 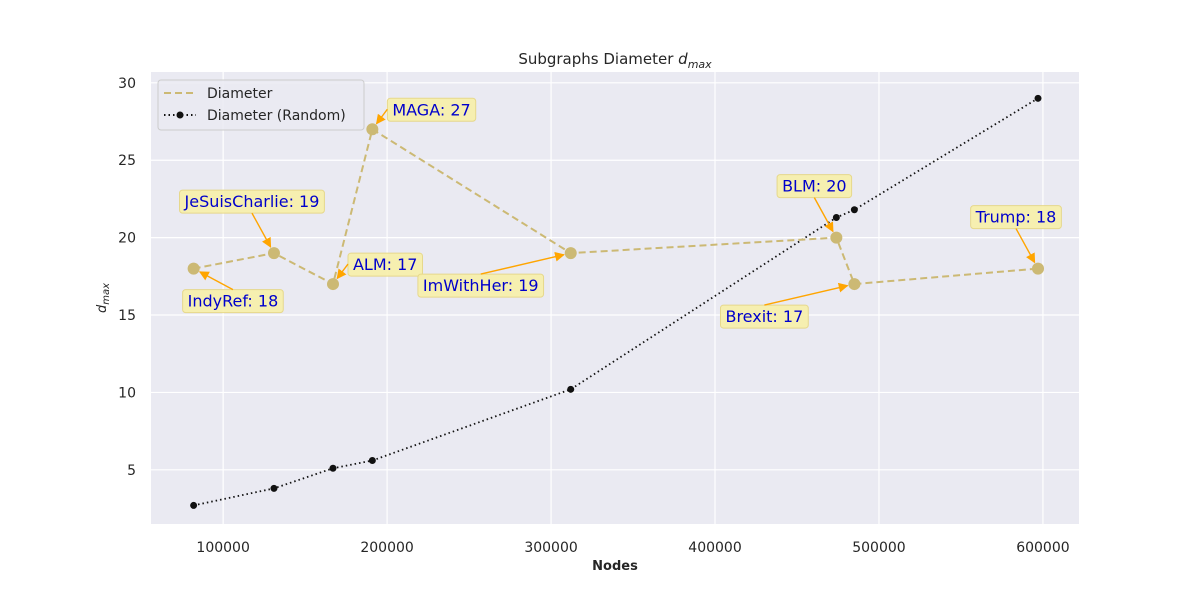 I want to click on annotation: ALM: 17, so click(x=379, y=266).